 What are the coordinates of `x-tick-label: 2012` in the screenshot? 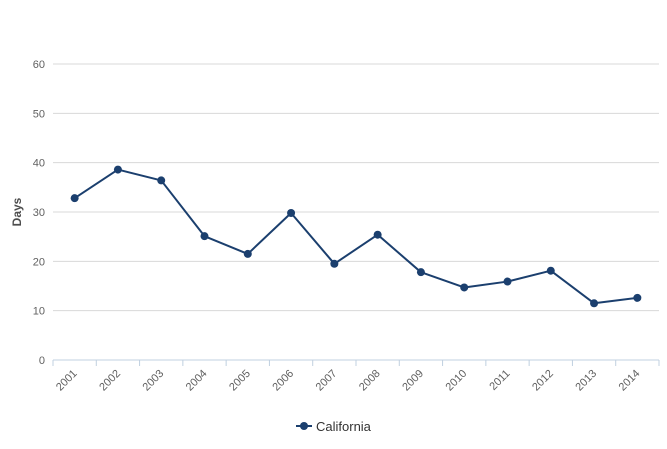 It's located at (543, 381).